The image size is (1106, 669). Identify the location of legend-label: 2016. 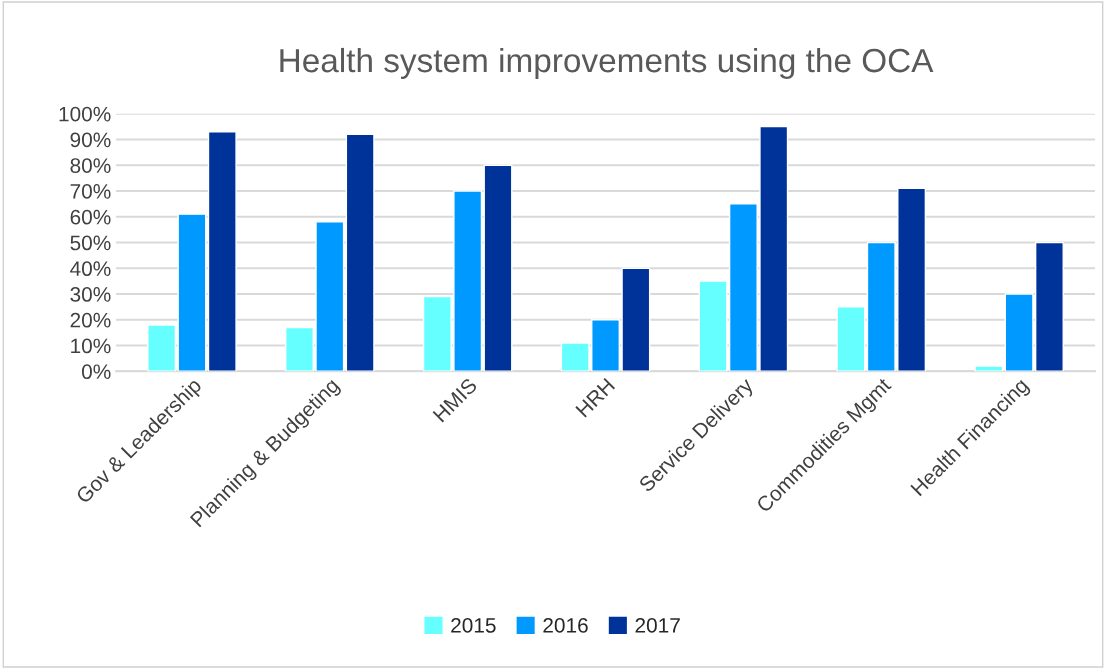
(565, 625).